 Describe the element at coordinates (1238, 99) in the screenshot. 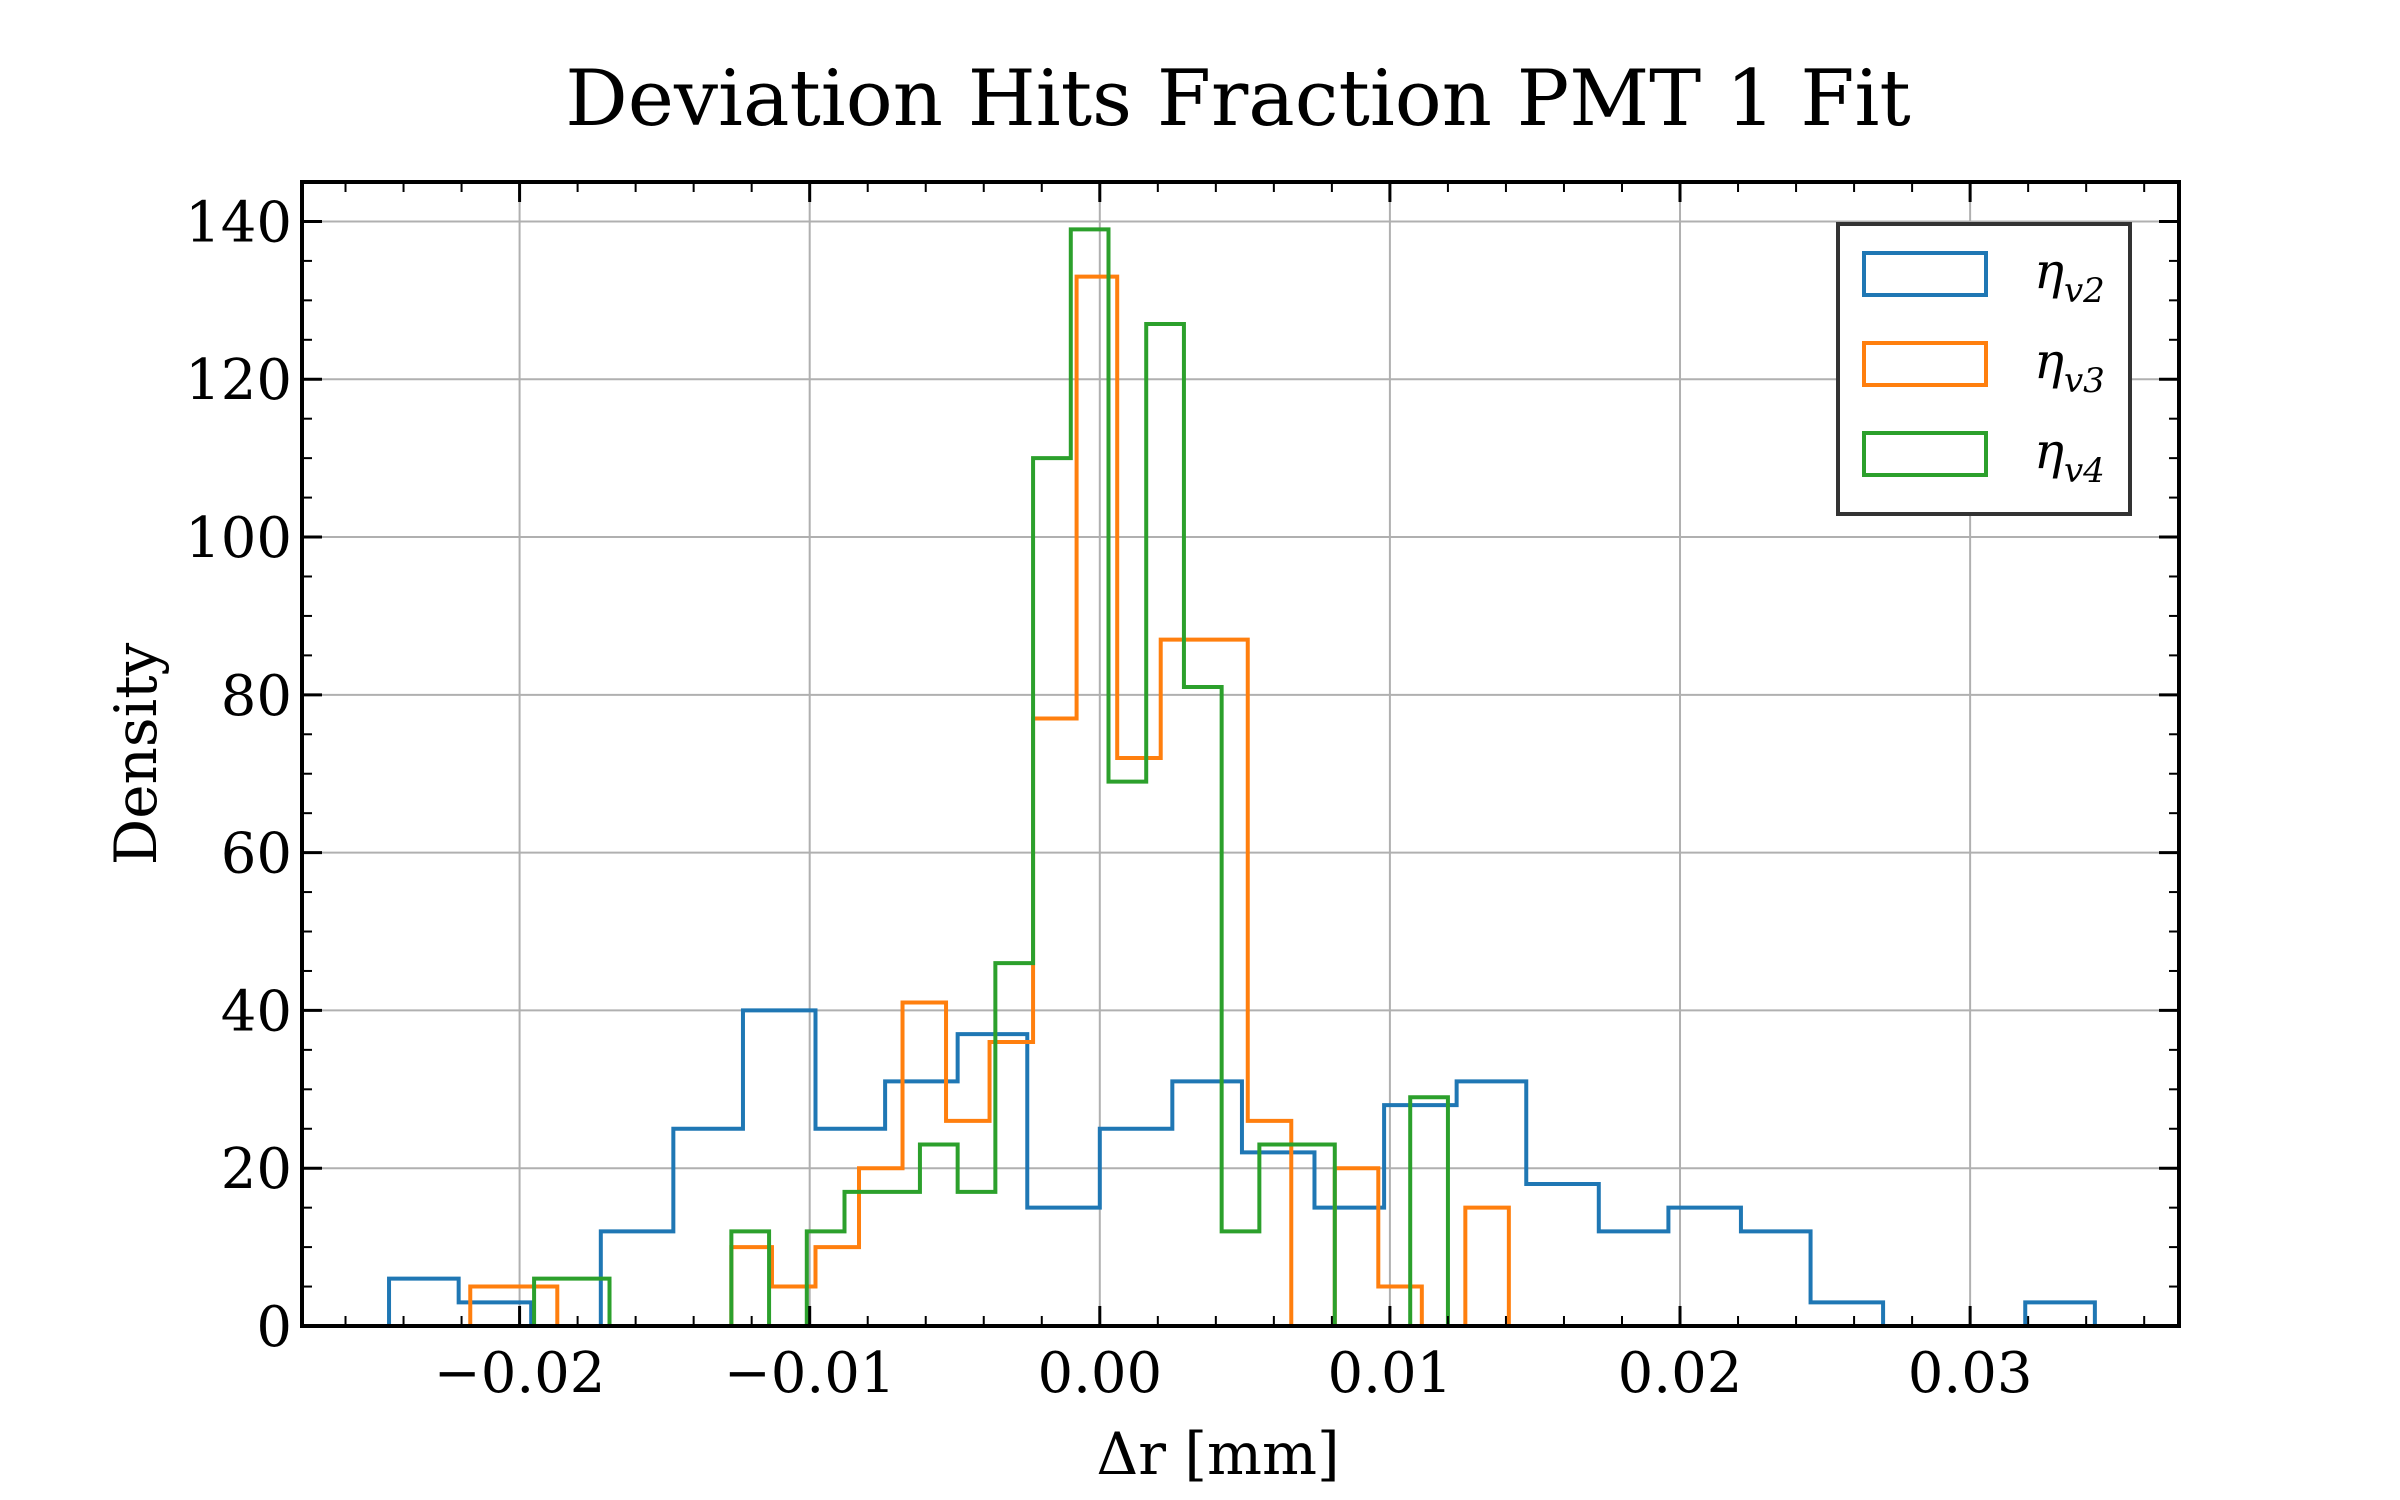

I see `chart-title: Deviation Hits Fraction PMT 1 Fit` at that location.